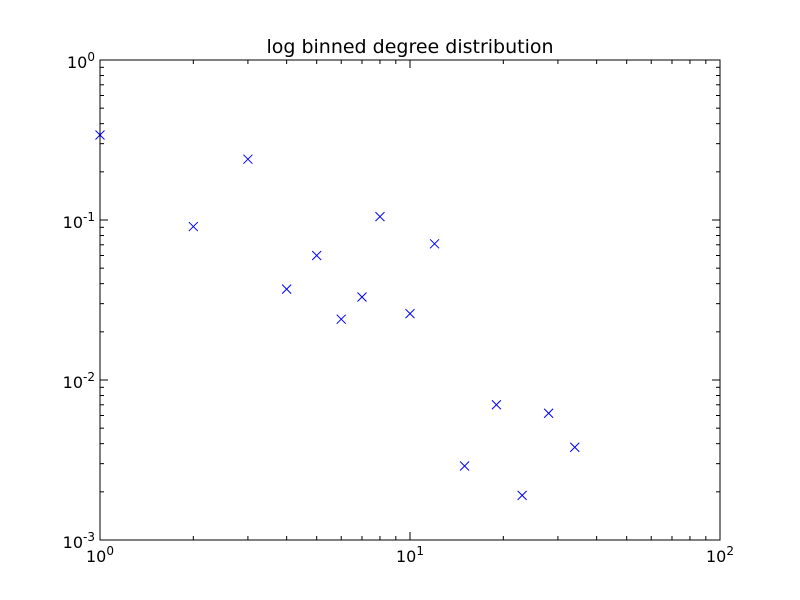  What do you see at coordinates (720, 555) in the screenshot?
I see `x-tick-label: 10²` at bounding box center [720, 555].